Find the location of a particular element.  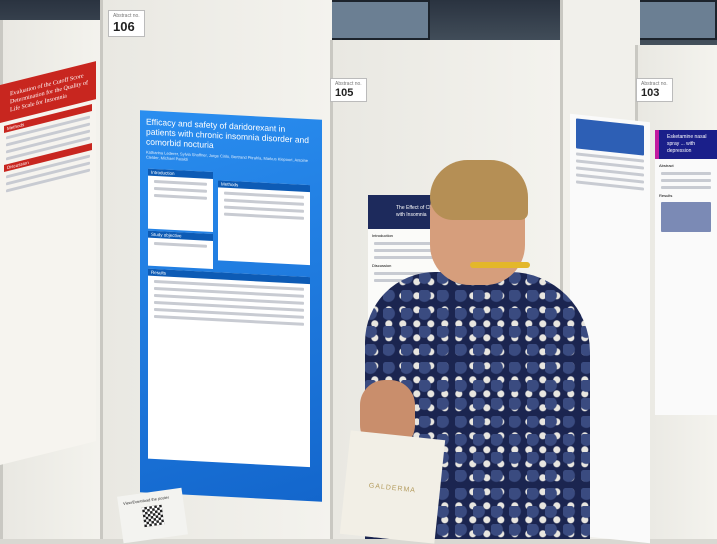

board-number-106: Abstract no. 106 is located at coordinates (126, 23).